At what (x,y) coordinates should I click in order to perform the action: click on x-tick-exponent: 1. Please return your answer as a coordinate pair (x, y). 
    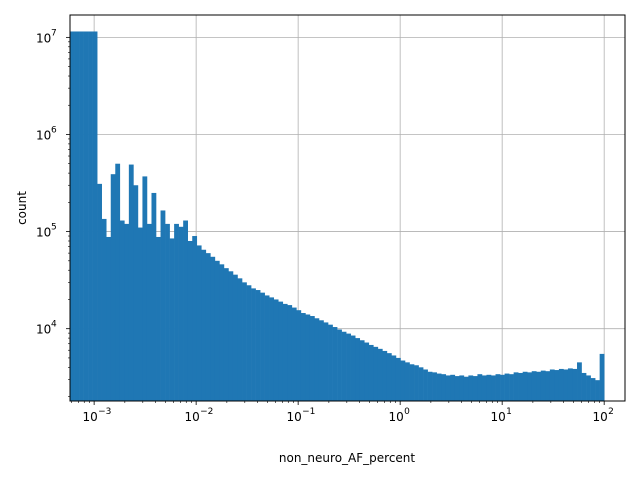
    Looking at the image, I should click on (509, 412).